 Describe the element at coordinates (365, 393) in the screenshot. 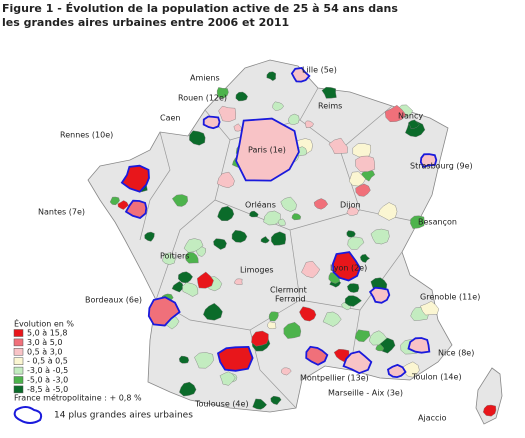

I see `city-label: Marseille - Aix (3e)` at that location.